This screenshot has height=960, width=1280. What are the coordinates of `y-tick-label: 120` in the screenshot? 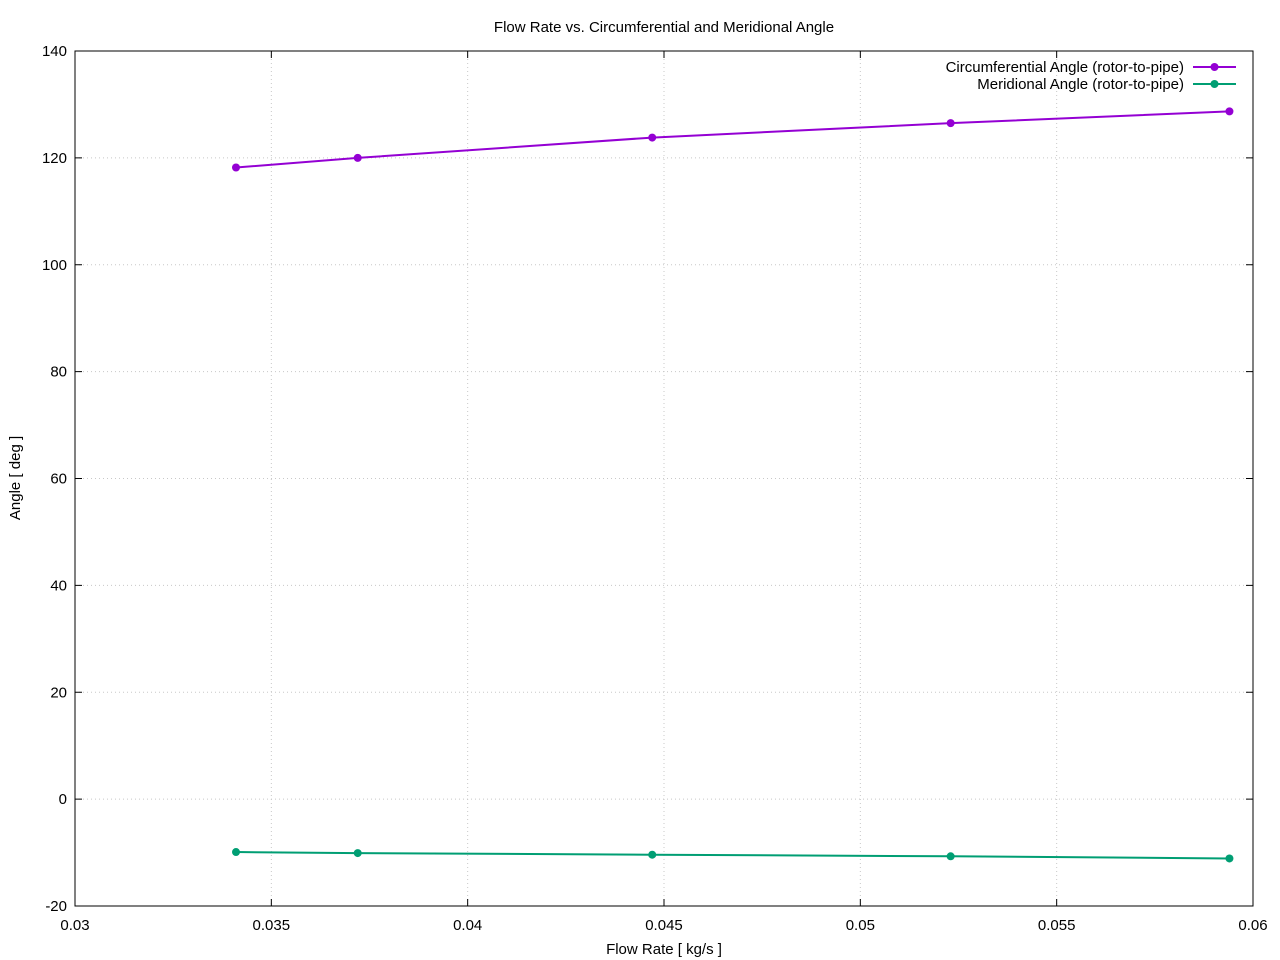 It's located at (54, 158).